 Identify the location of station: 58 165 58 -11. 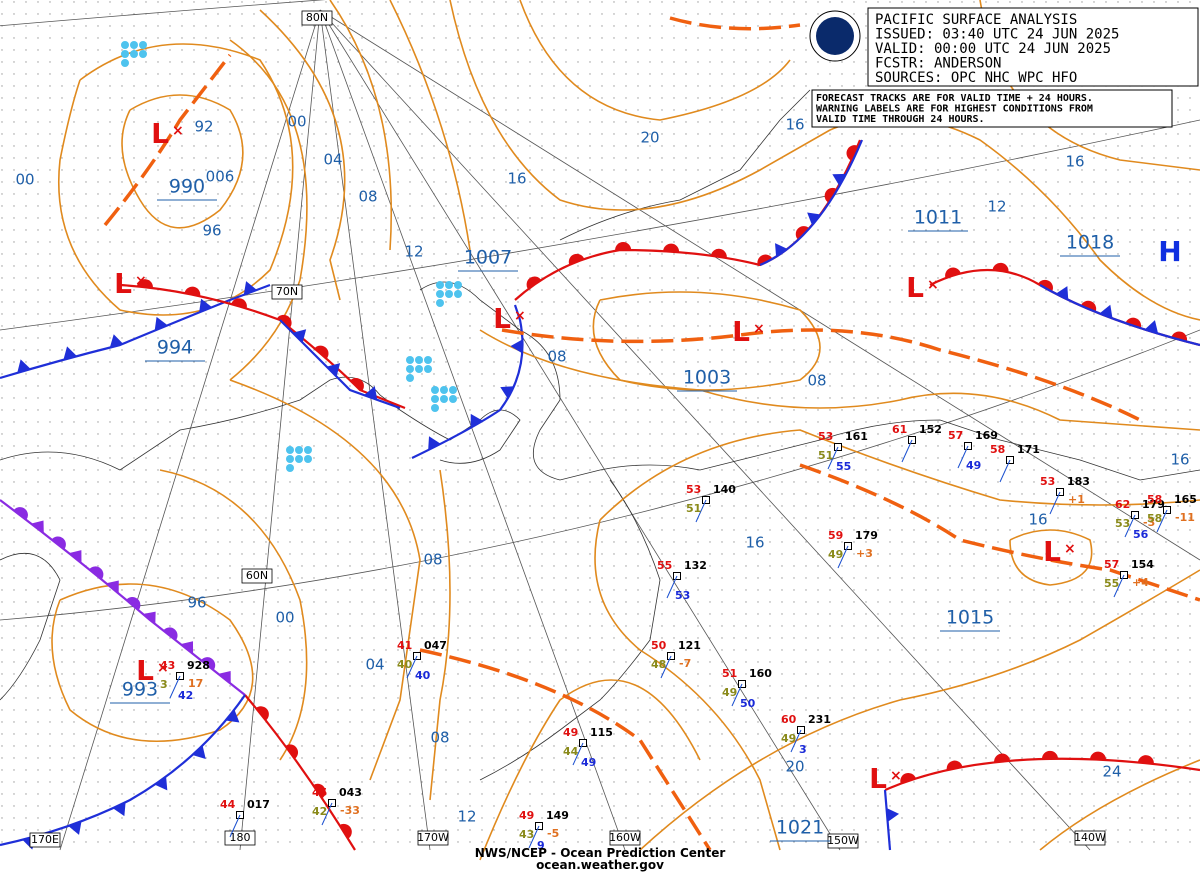
(1172, 513).